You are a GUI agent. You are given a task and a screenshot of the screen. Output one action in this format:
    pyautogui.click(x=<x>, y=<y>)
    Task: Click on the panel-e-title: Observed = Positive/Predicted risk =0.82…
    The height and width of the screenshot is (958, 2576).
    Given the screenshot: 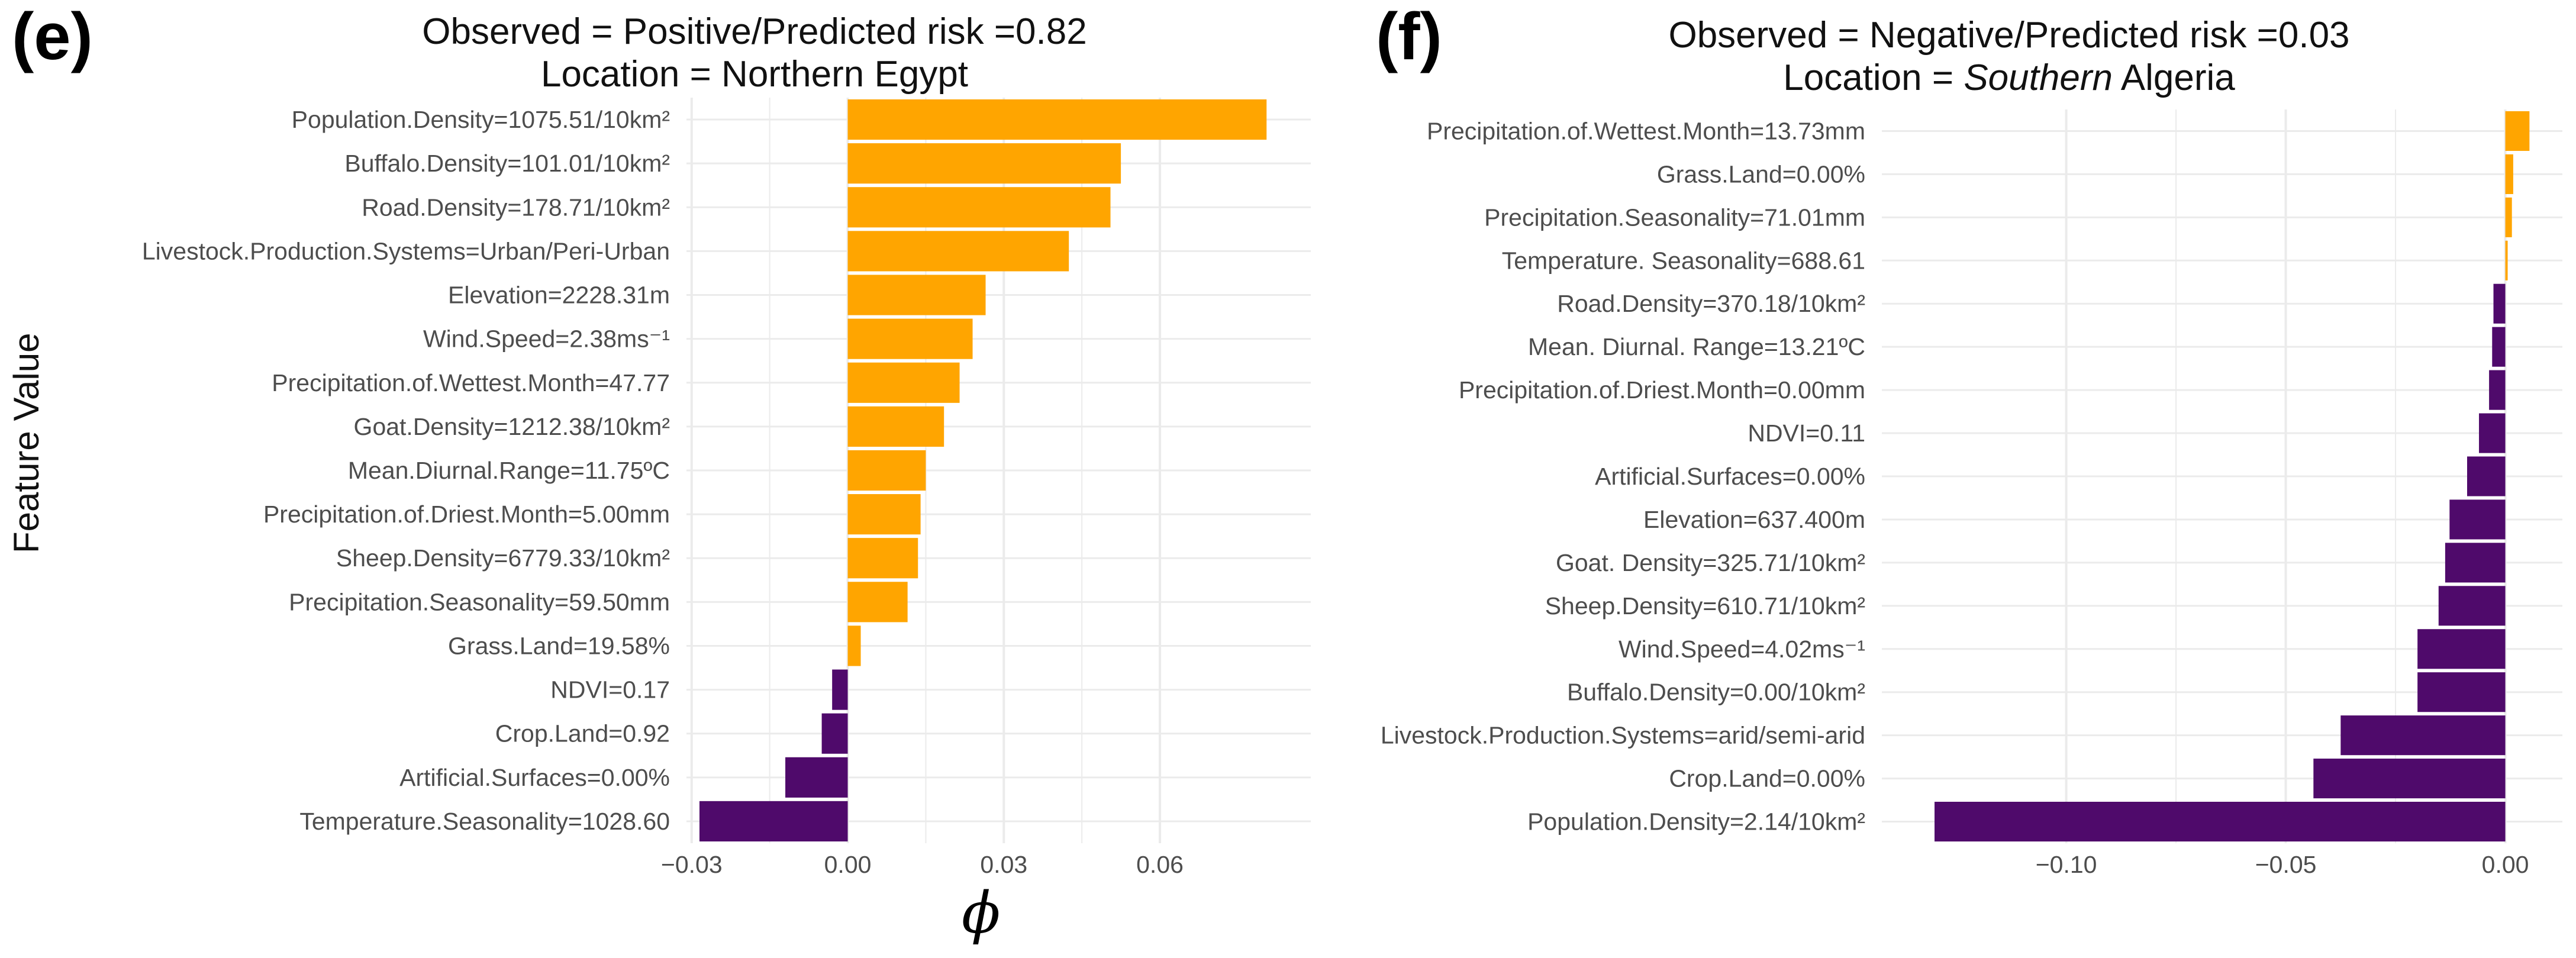 What is the action you would take?
    pyautogui.click(x=754, y=53)
    